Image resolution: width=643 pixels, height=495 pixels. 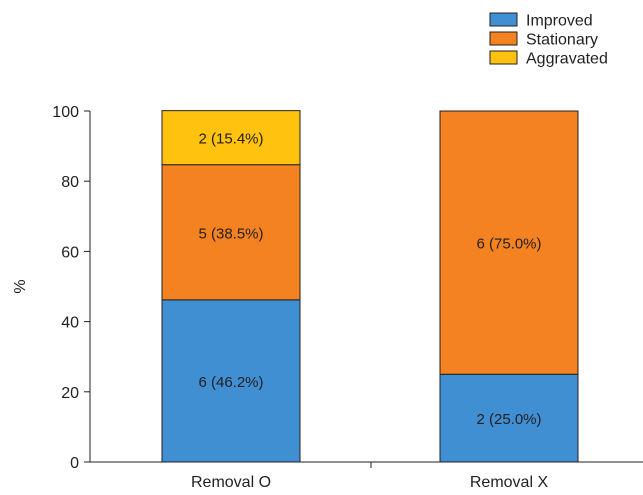 I want to click on data-label: 6 (46.2%), so click(x=230, y=382).